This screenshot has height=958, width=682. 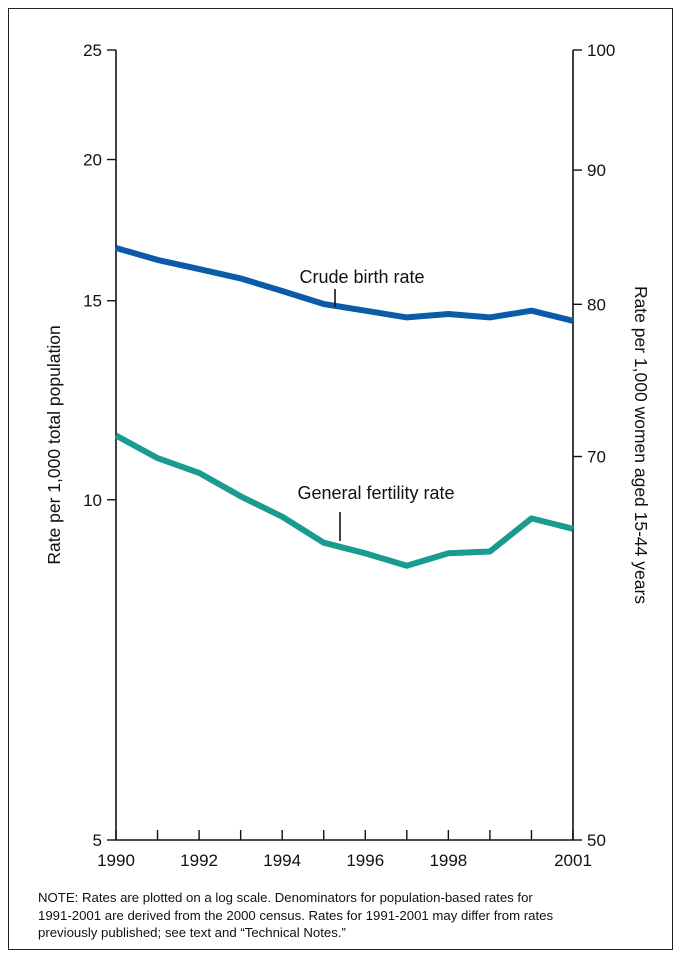 I want to click on x-tick-label: 2001, so click(x=573, y=860).